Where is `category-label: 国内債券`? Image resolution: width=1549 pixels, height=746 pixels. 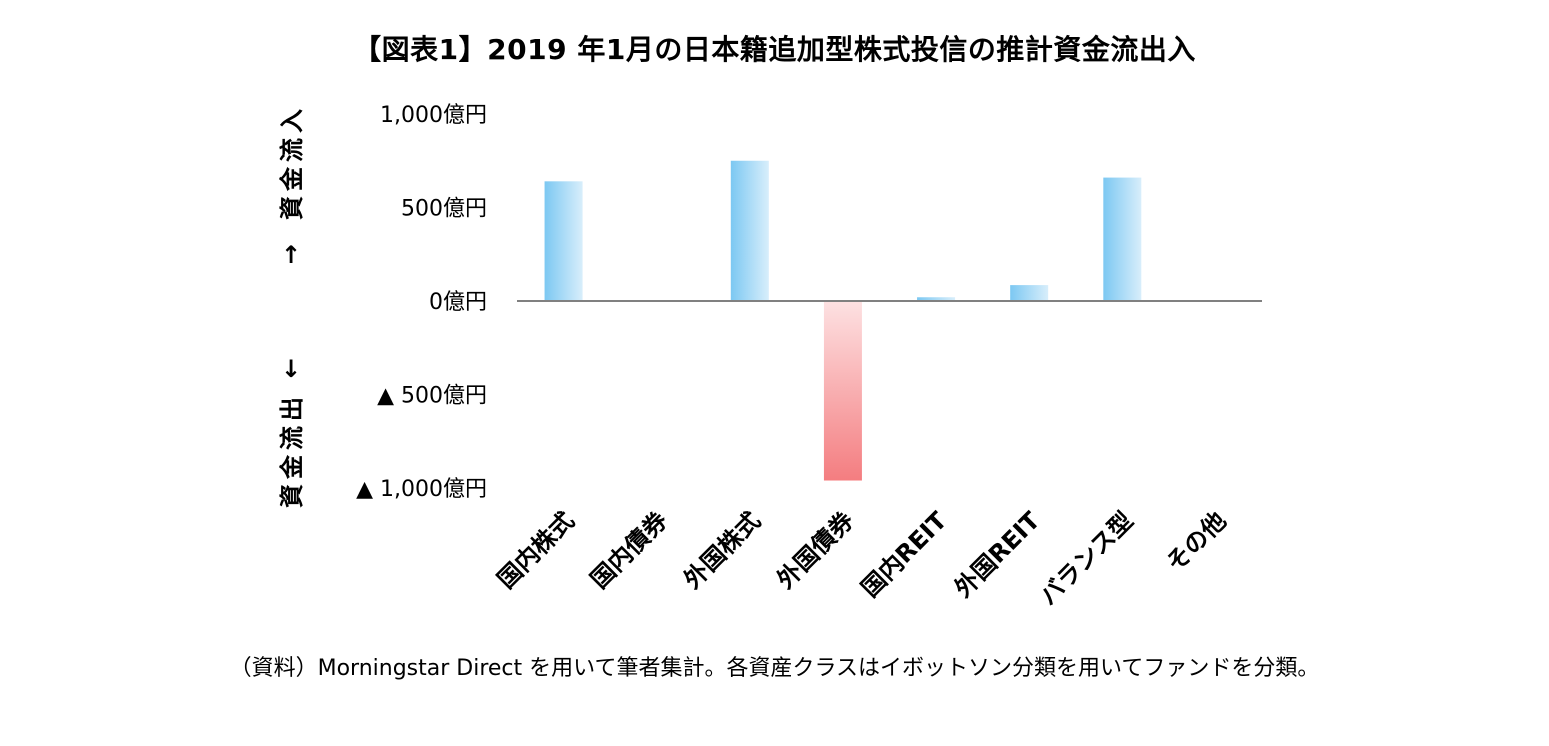
category-label: 国内債券 is located at coordinates (629, 550).